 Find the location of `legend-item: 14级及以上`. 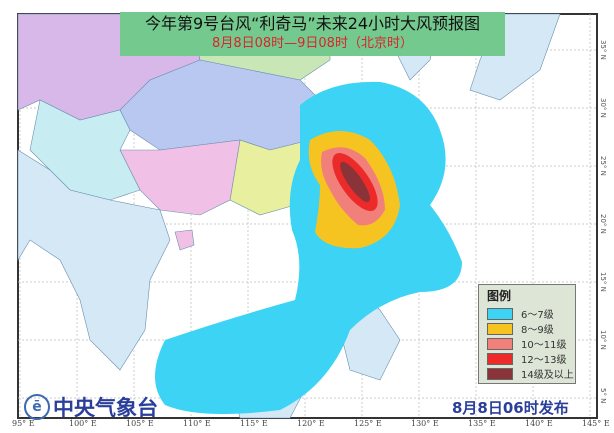

legend-item: 14级及以上 is located at coordinates (531, 373).